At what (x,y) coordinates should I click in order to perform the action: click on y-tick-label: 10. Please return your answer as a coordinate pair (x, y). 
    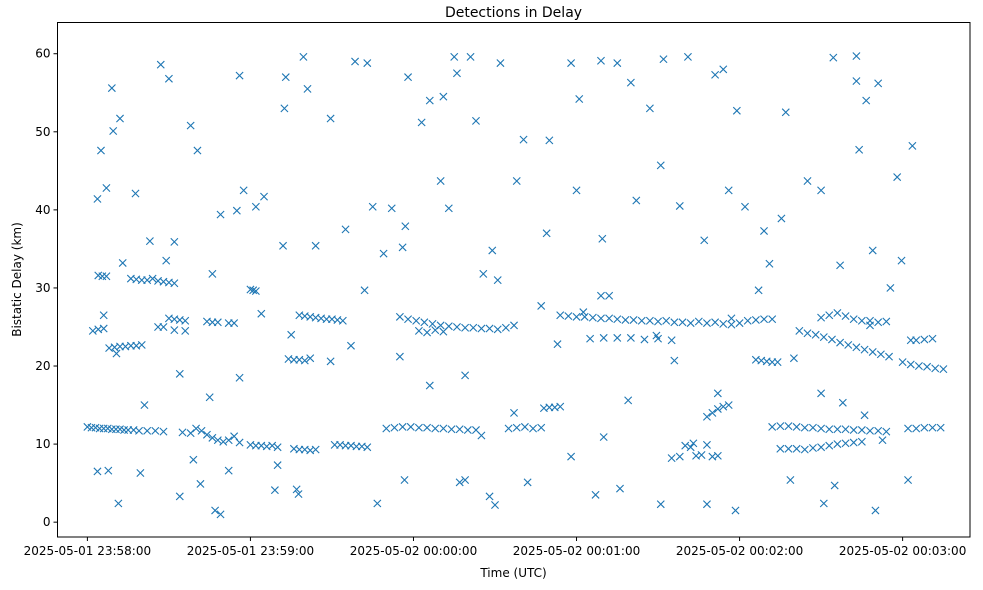
    Looking at the image, I should click on (42, 444).